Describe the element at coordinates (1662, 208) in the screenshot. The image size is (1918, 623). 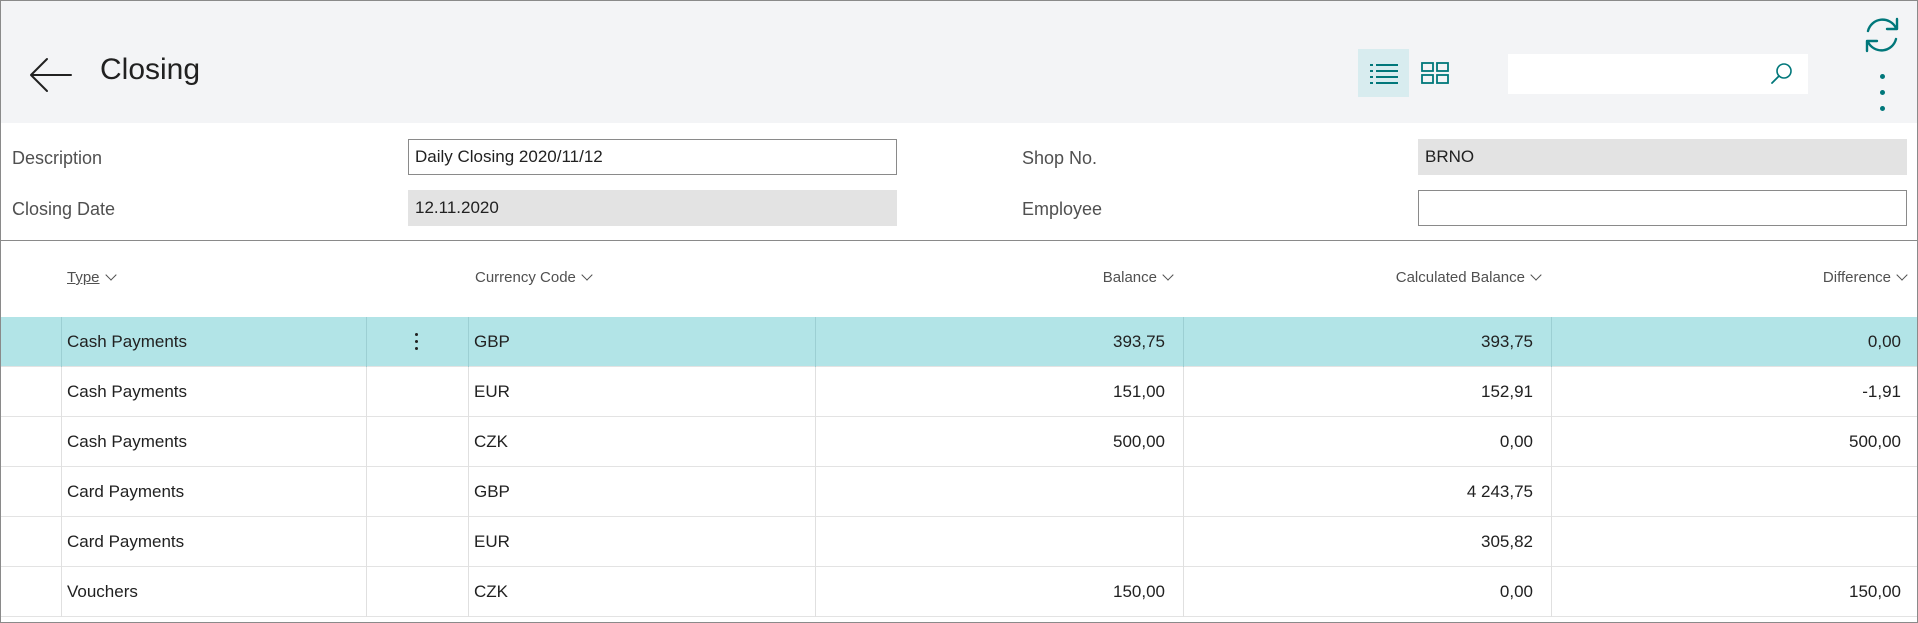
I see `employee-field` at that location.